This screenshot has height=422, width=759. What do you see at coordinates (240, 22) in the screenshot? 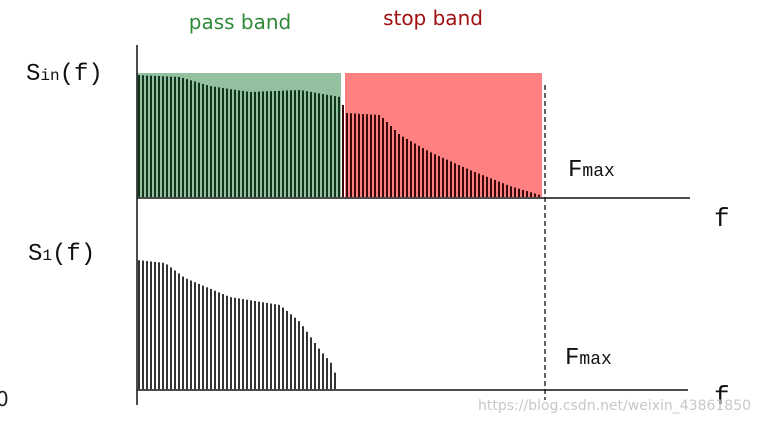
I see `pass-band-label: pass band` at bounding box center [240, 22].